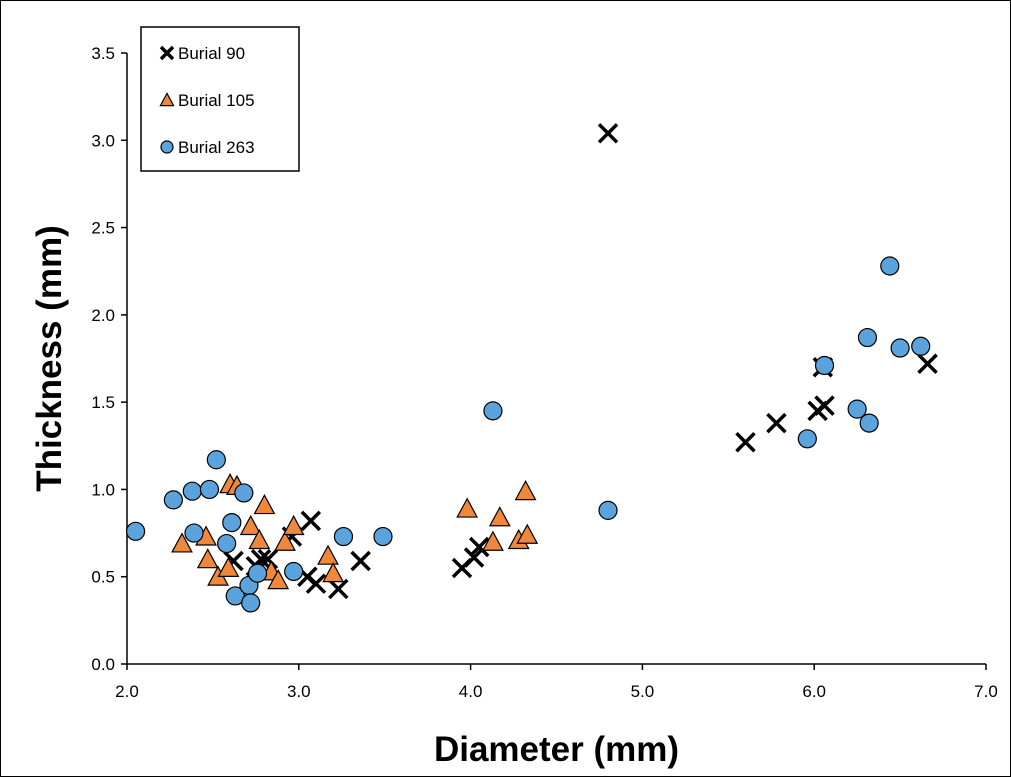  What do you see at coordinates (103, 402) in the screenshot?
I see `y-tick-label: 1.5` at bounding box center [103, 402].